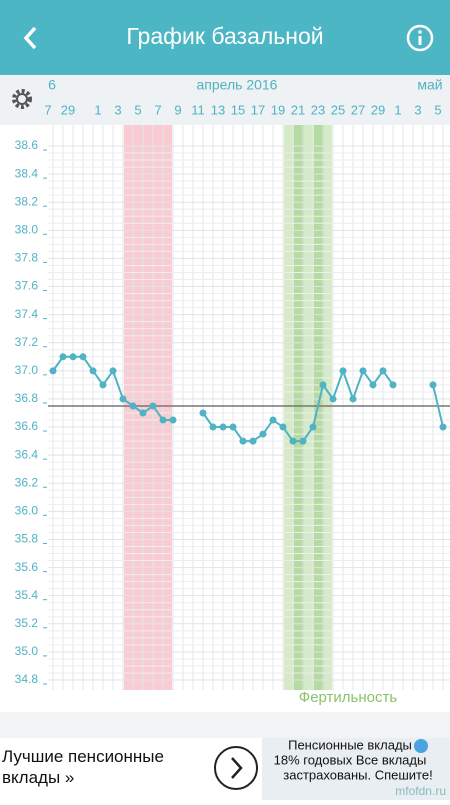 Image resolution: width=450 pixels, height=805 pixels. I want to click on y-tick-label: 37.8, so click(27, 258).